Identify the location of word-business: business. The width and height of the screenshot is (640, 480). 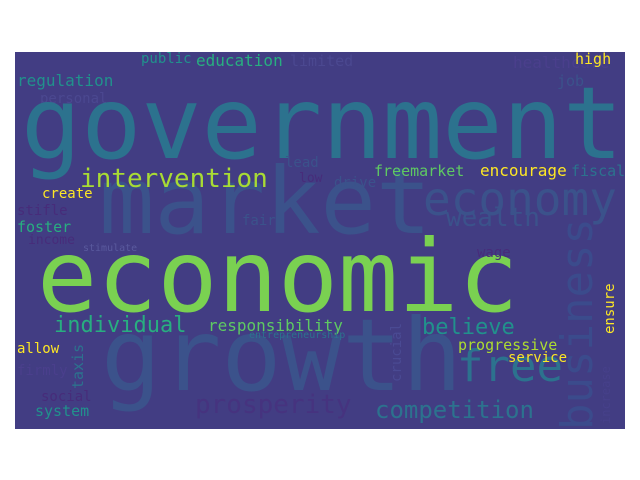
(577, 323).